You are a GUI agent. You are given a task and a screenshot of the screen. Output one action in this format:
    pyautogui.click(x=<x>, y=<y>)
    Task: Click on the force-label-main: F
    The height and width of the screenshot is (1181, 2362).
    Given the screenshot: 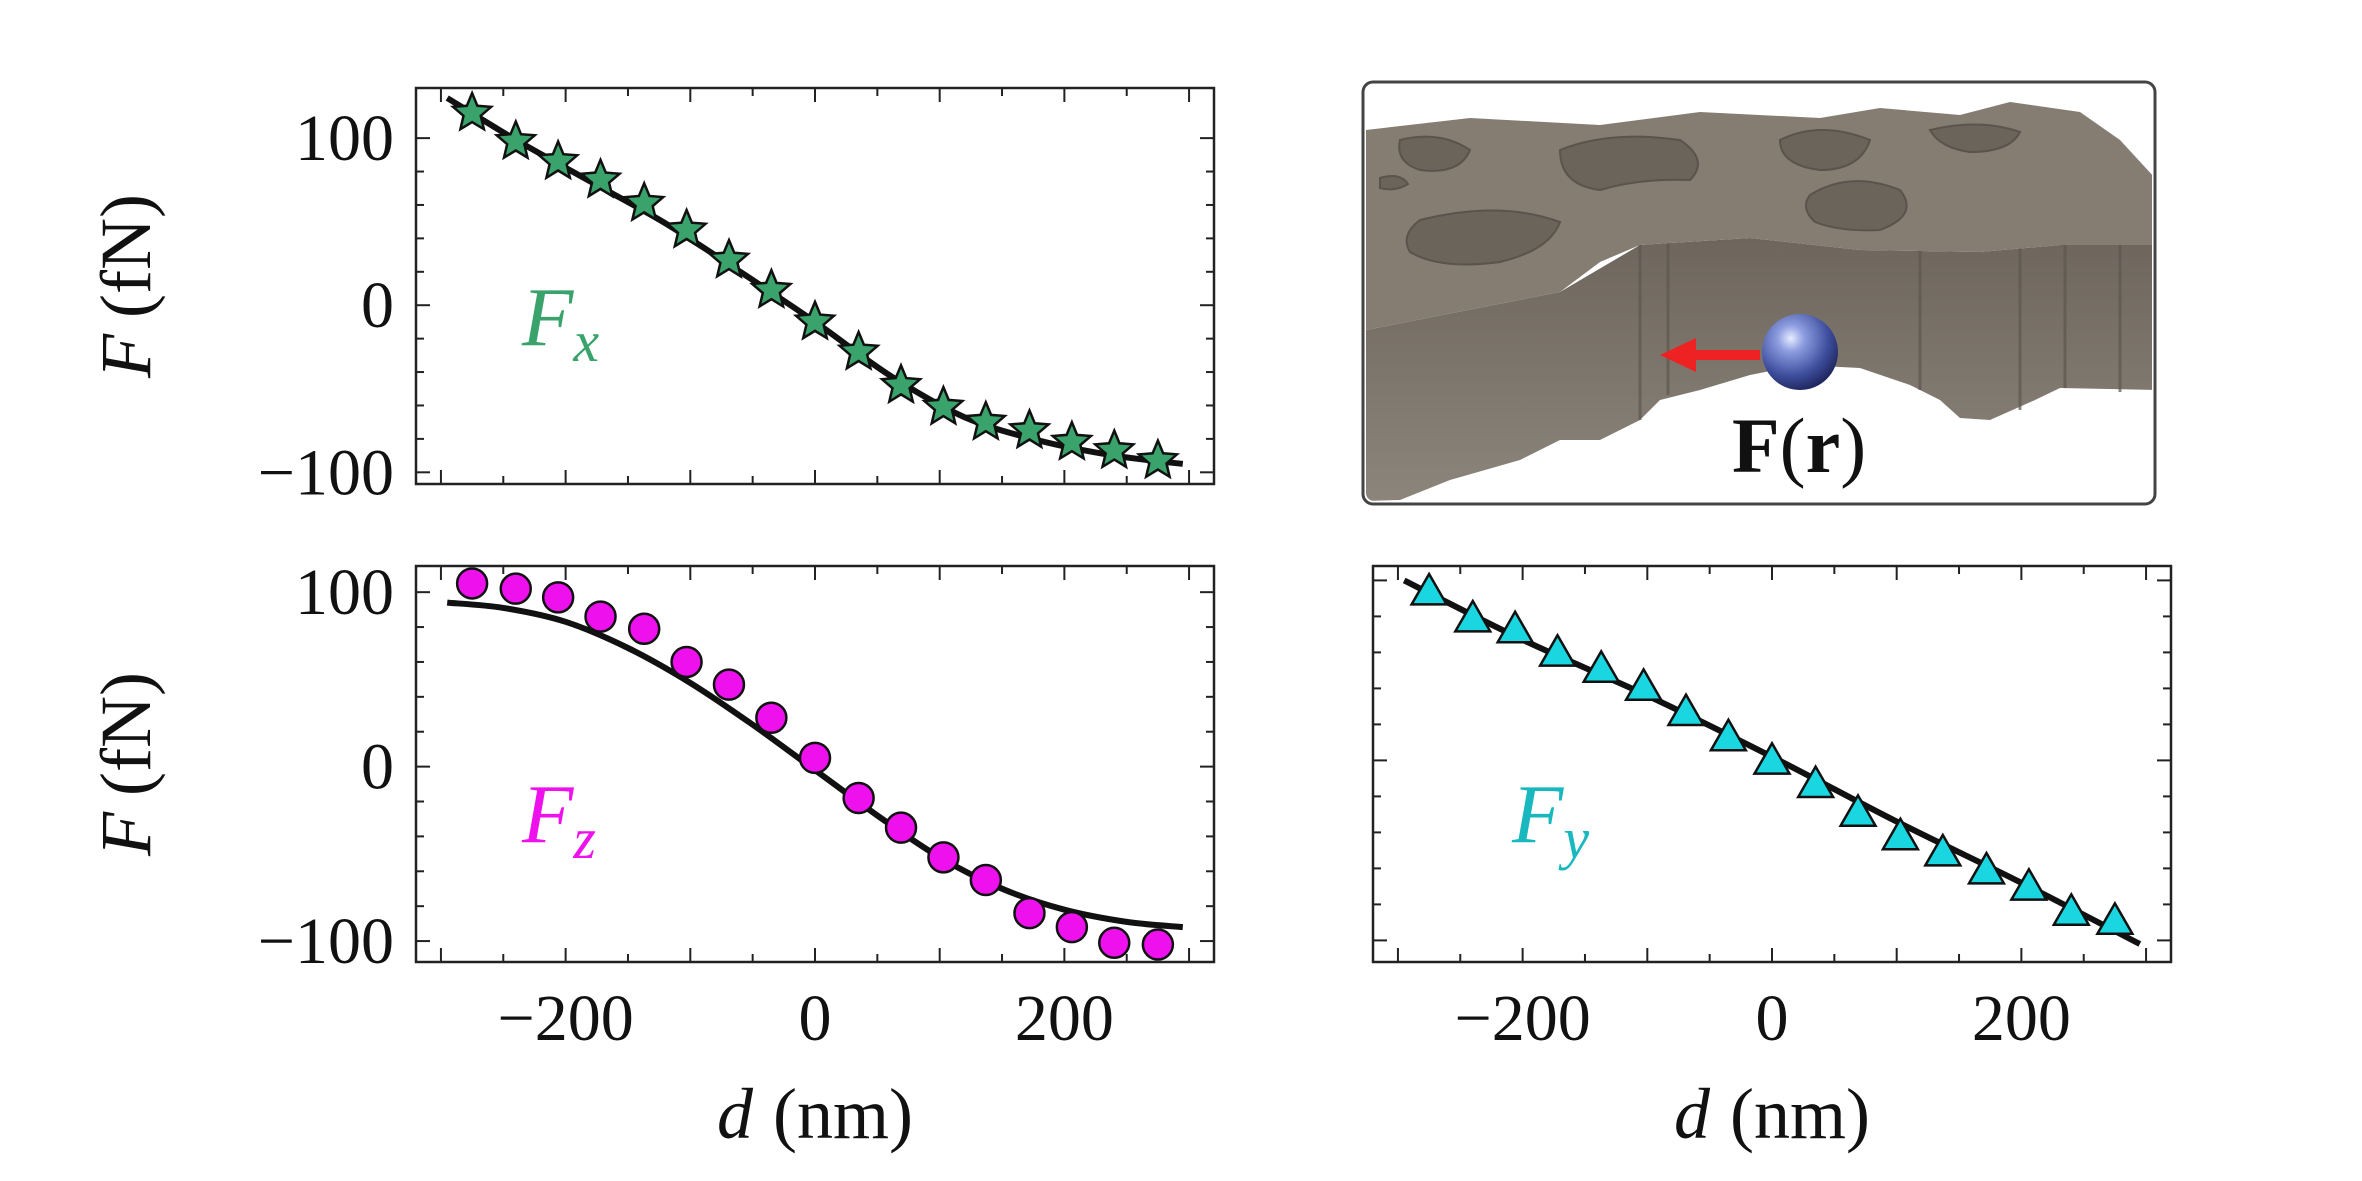 What is the action you would take?
    pyautogui.click(x=1756, y=445)
    